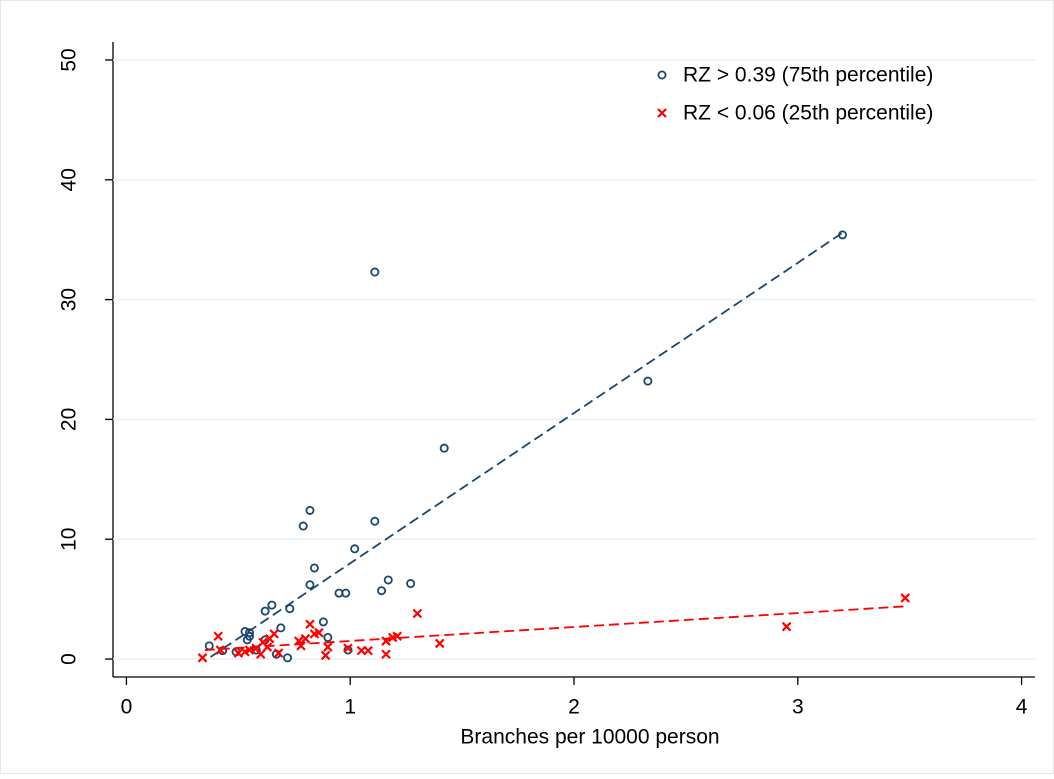 This screenshot has width=1054, height=779. Describe the element at coordinates (555, 628) in the screenshot. I see `fit-line` at that location.